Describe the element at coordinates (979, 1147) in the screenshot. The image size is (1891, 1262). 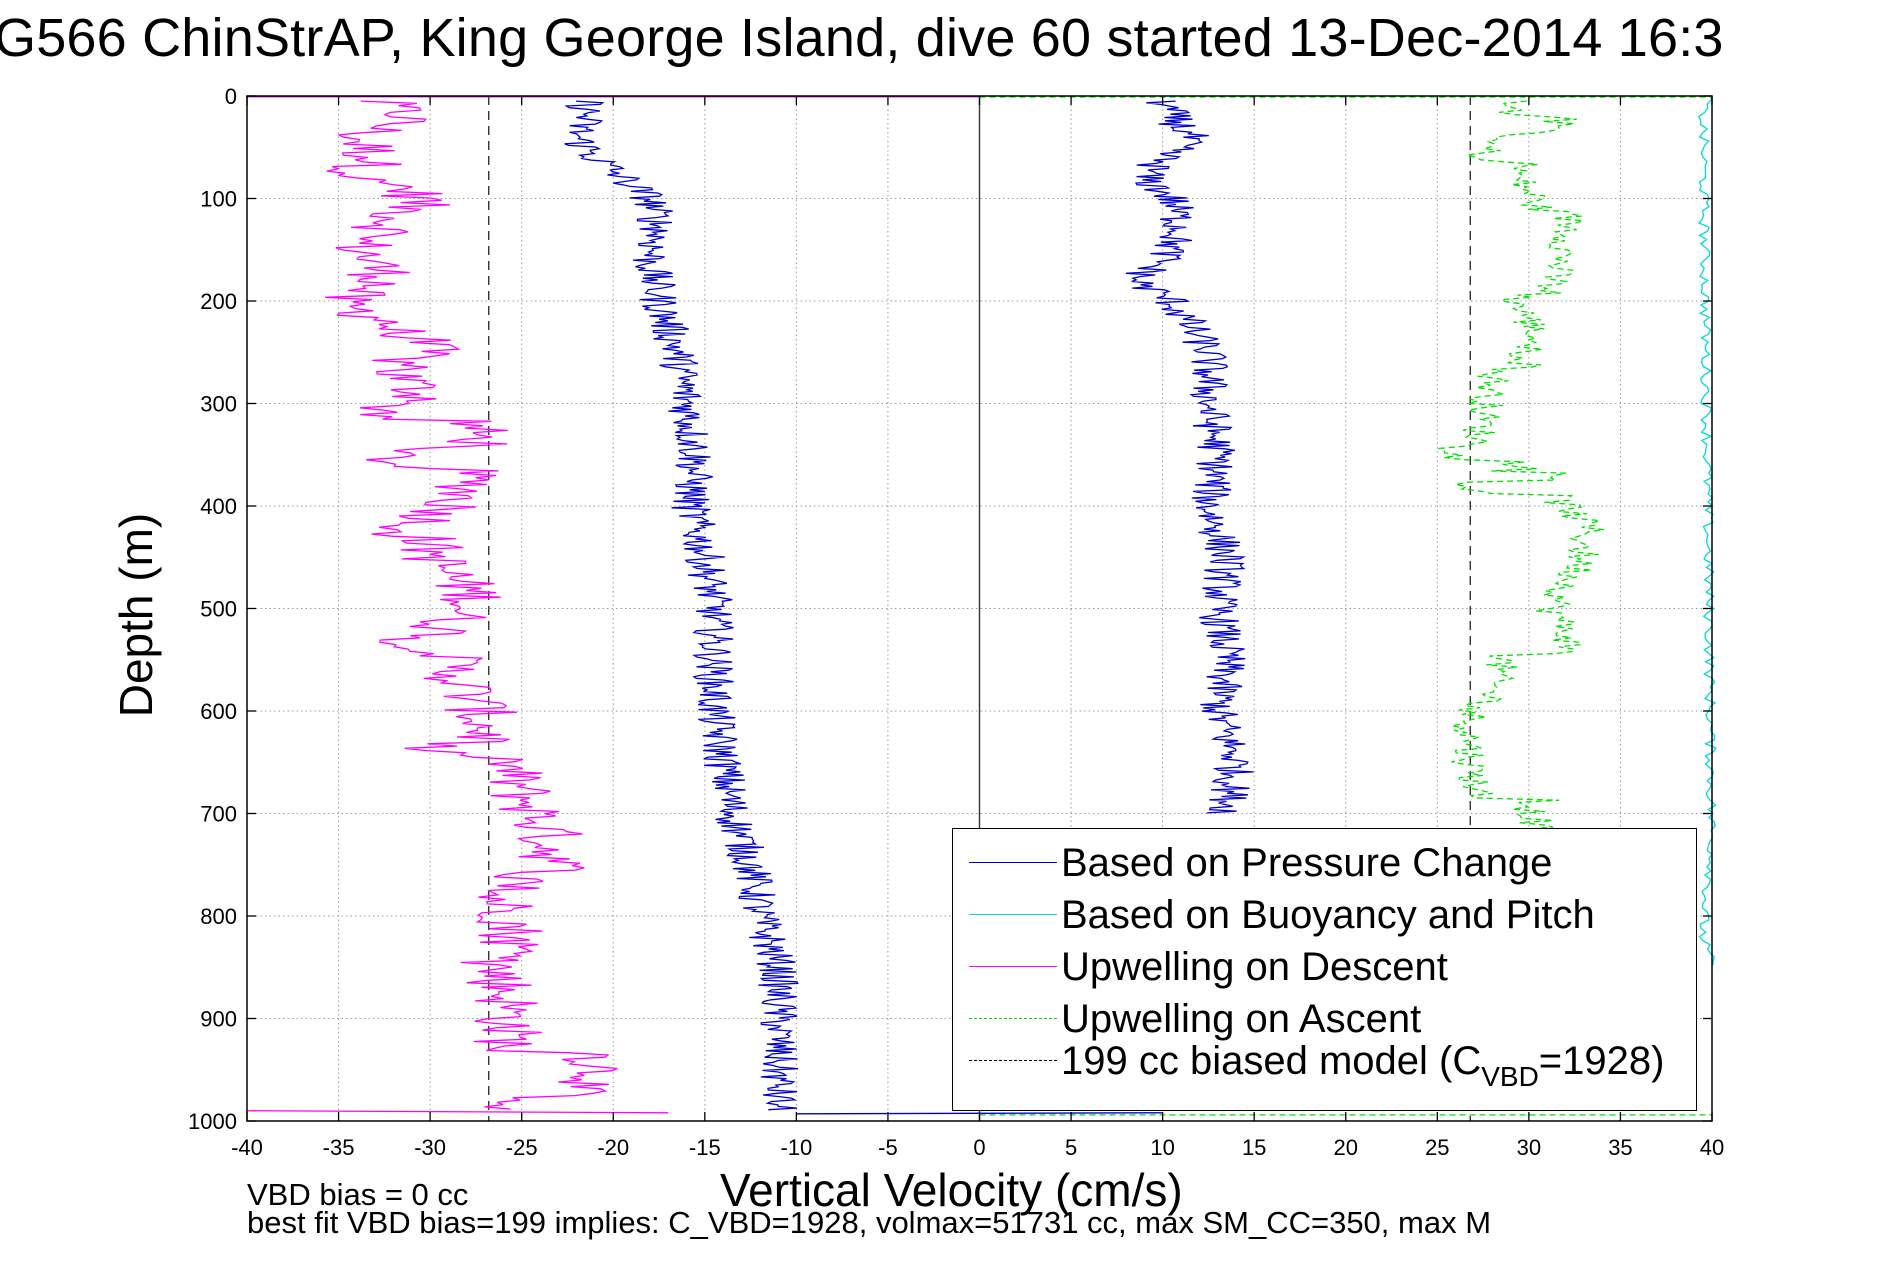
I see `x-tick-label: 0` at that location.